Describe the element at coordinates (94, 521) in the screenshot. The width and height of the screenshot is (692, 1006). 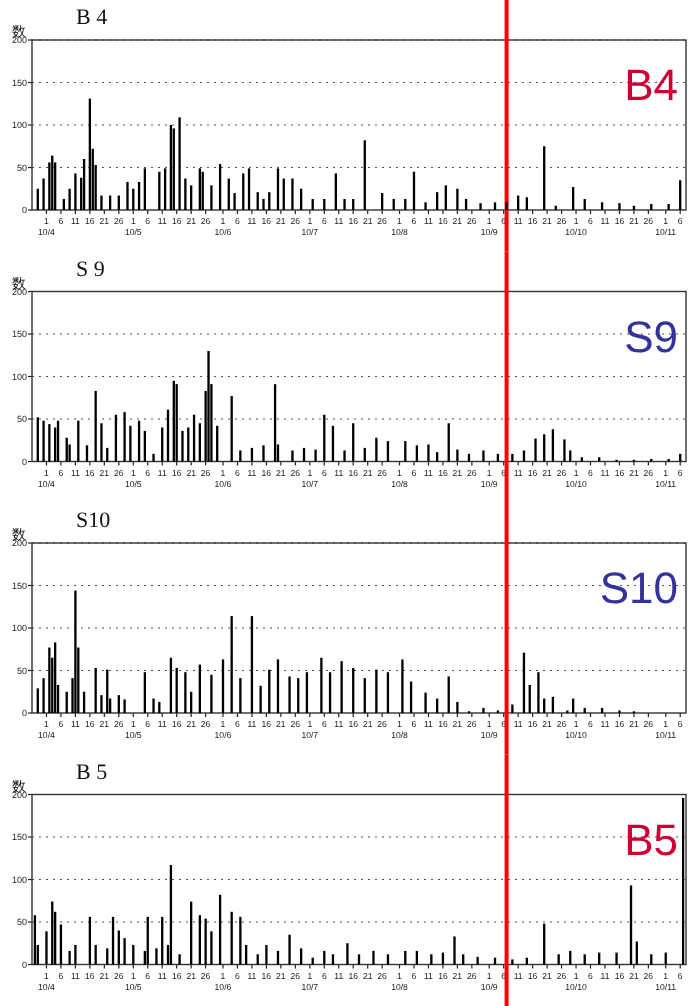
I see `chart-title: S10` at that location.